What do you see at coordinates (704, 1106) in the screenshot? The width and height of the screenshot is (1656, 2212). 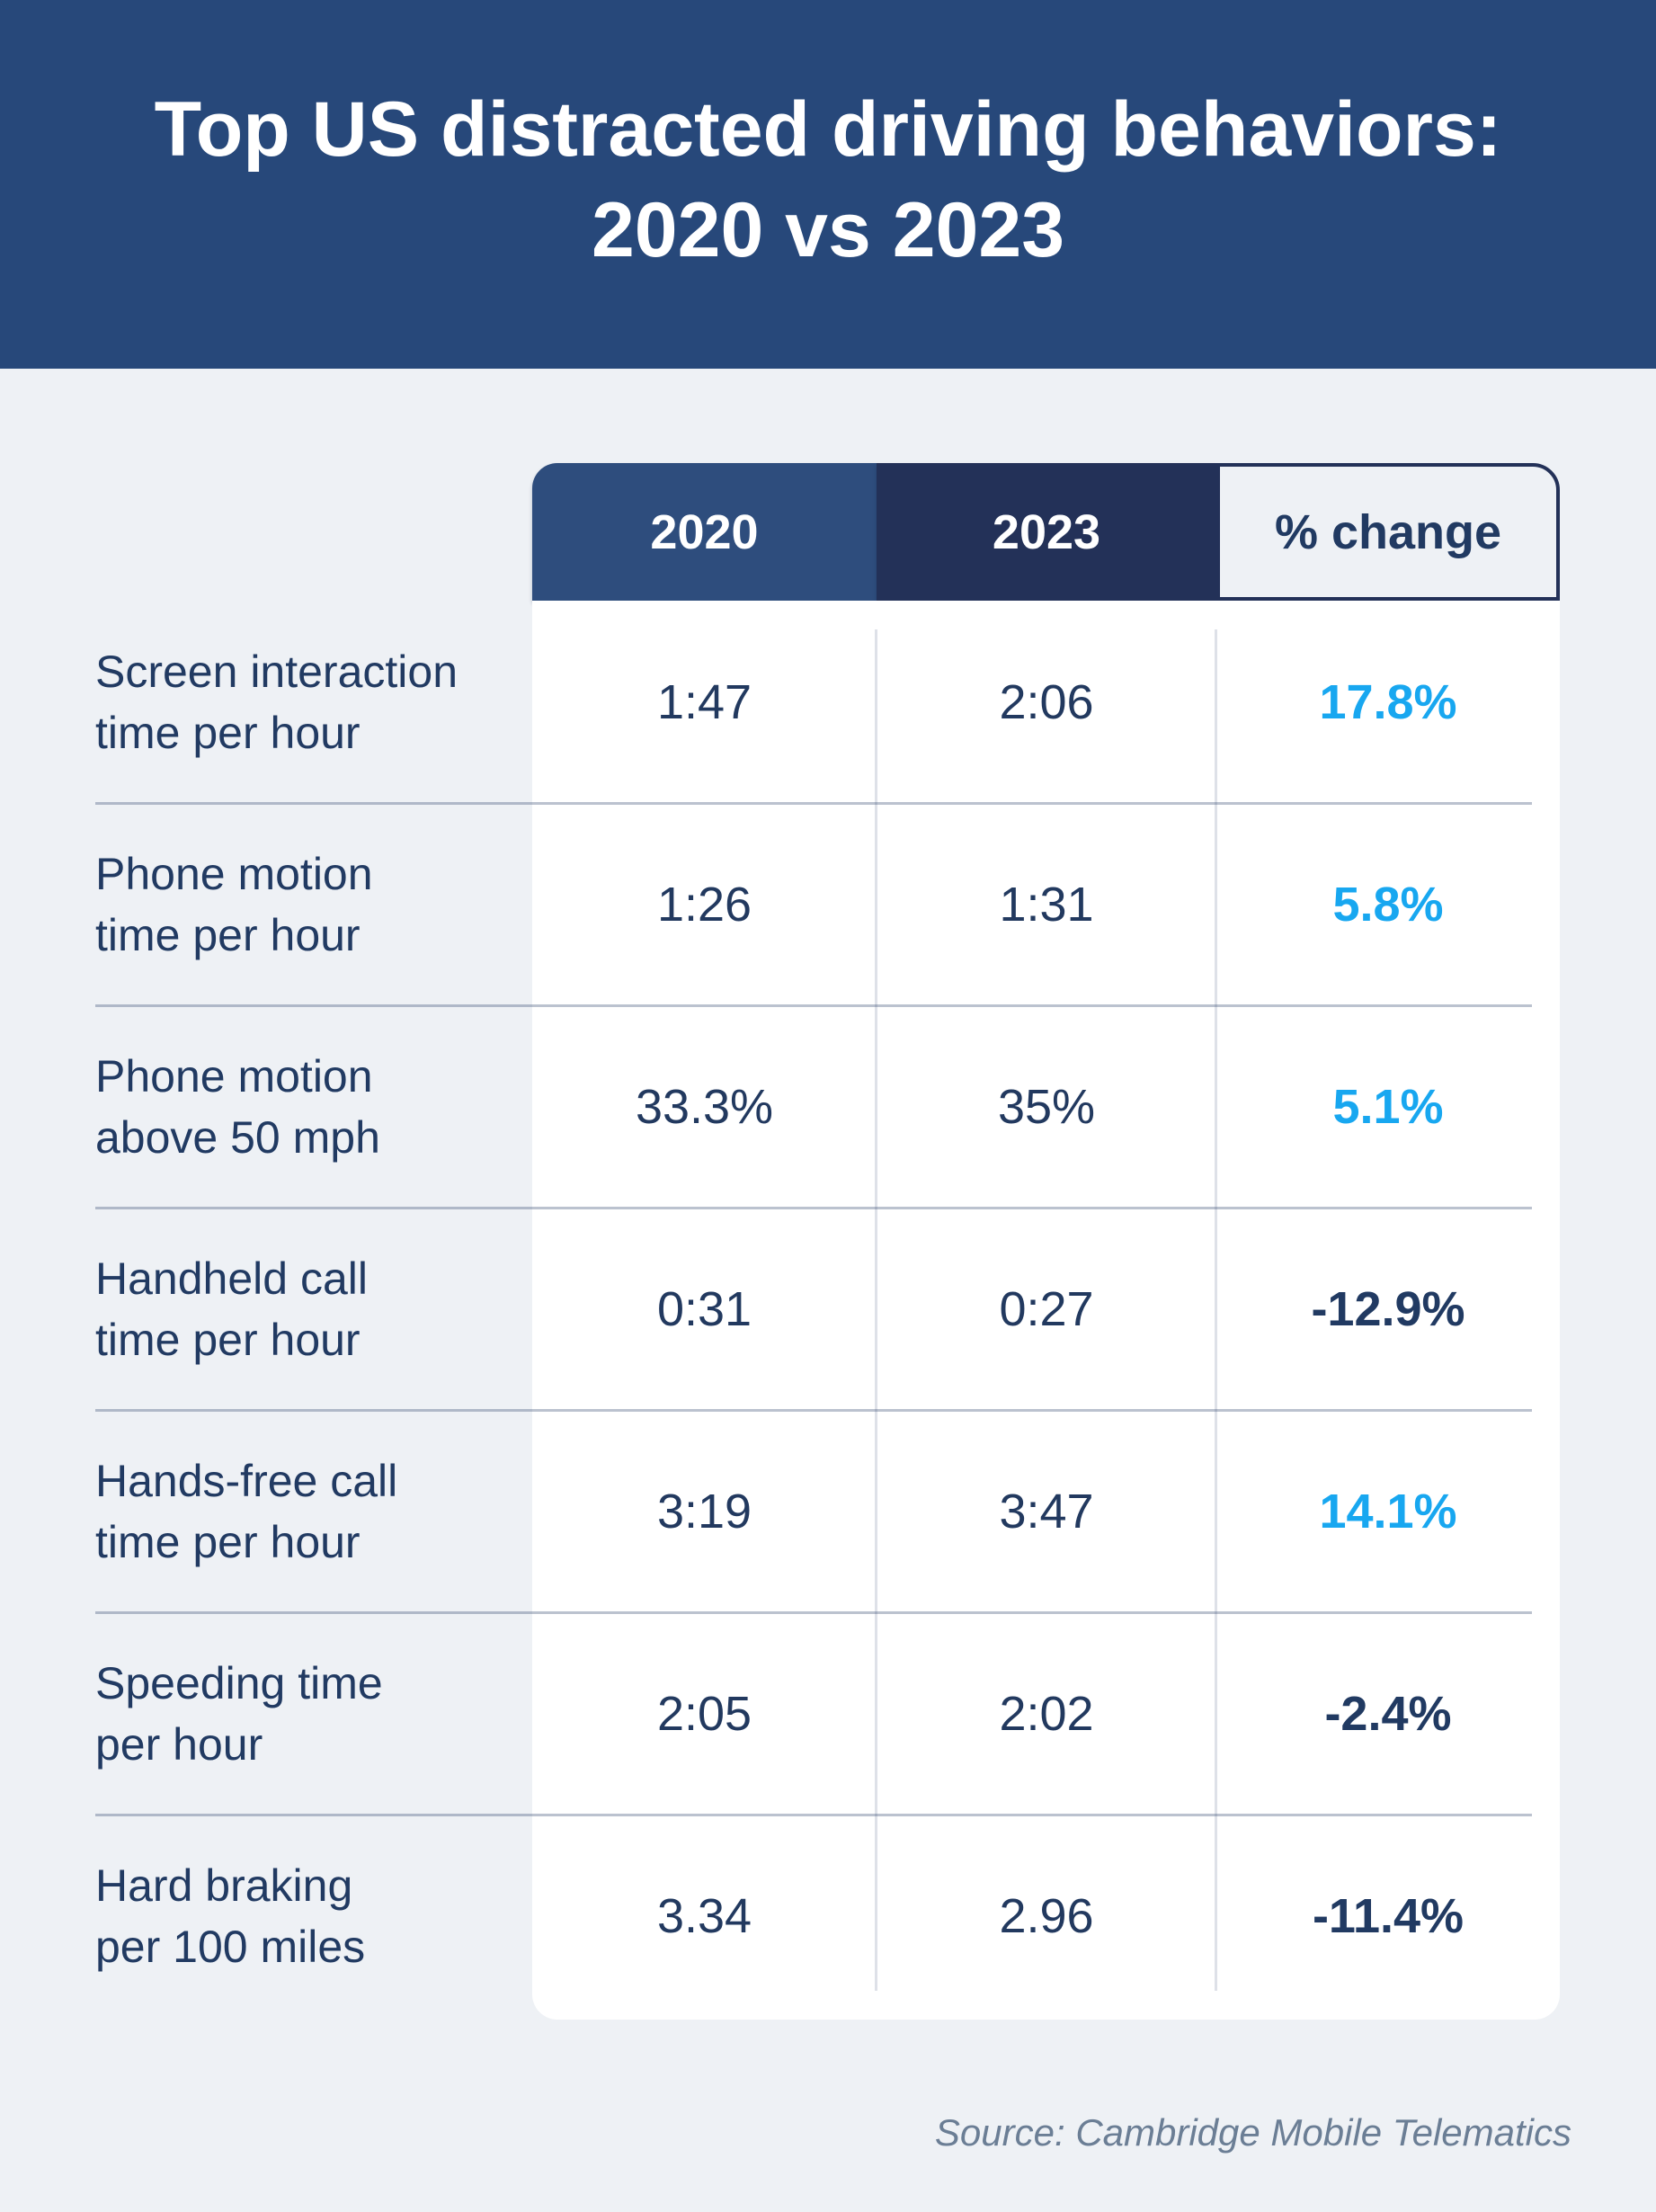 I see `value-2020: 33.3%` at bounding box center [704, 1106].